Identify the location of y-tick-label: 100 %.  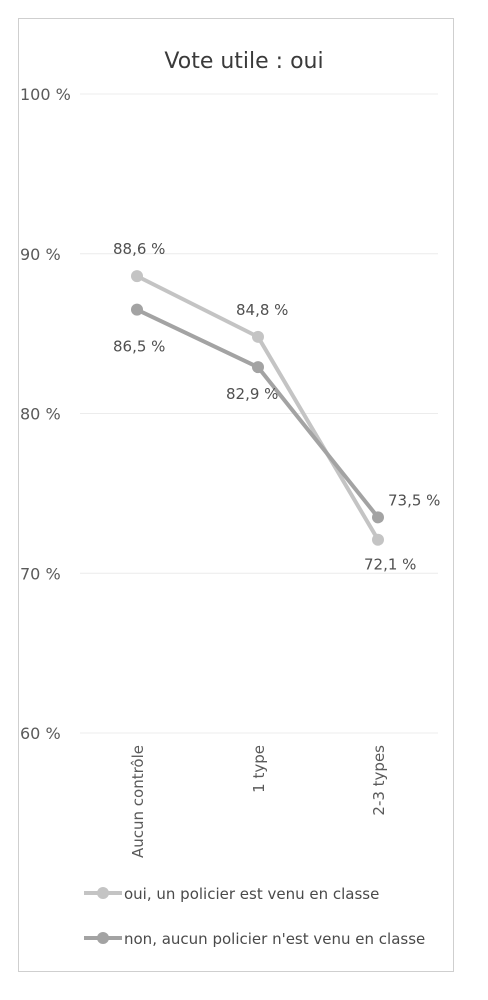
(45, 94).